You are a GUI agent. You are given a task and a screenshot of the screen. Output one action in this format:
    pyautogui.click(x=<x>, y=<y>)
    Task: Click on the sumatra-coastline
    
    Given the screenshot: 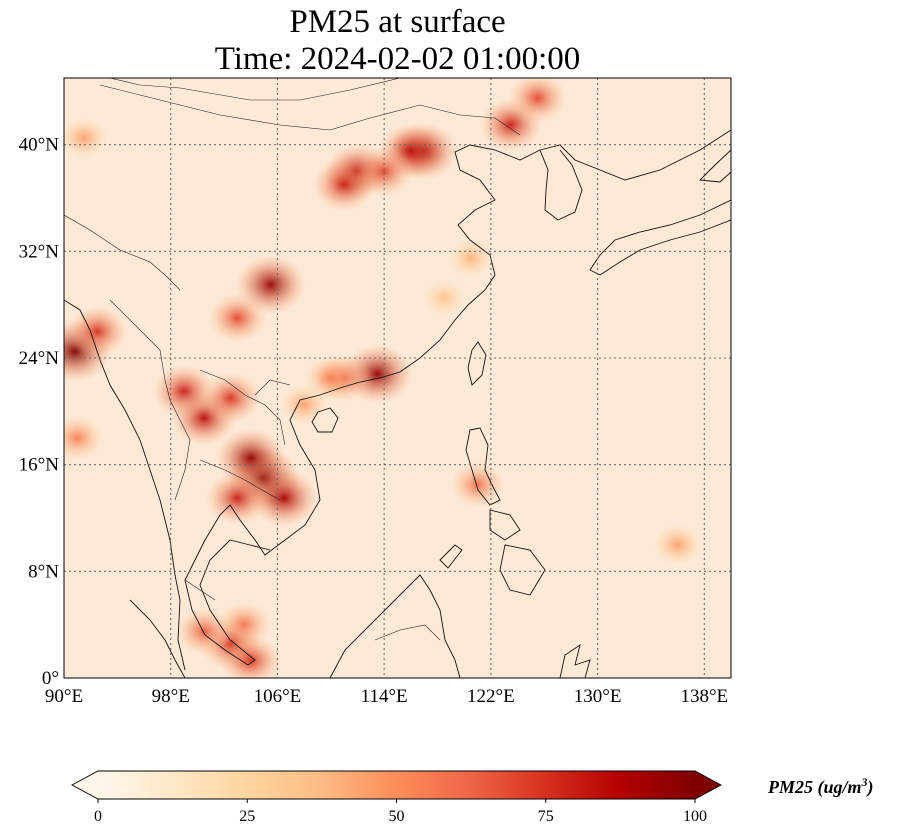 What is the action you would take?
    pyautogui.click(x=157, y=638)
    